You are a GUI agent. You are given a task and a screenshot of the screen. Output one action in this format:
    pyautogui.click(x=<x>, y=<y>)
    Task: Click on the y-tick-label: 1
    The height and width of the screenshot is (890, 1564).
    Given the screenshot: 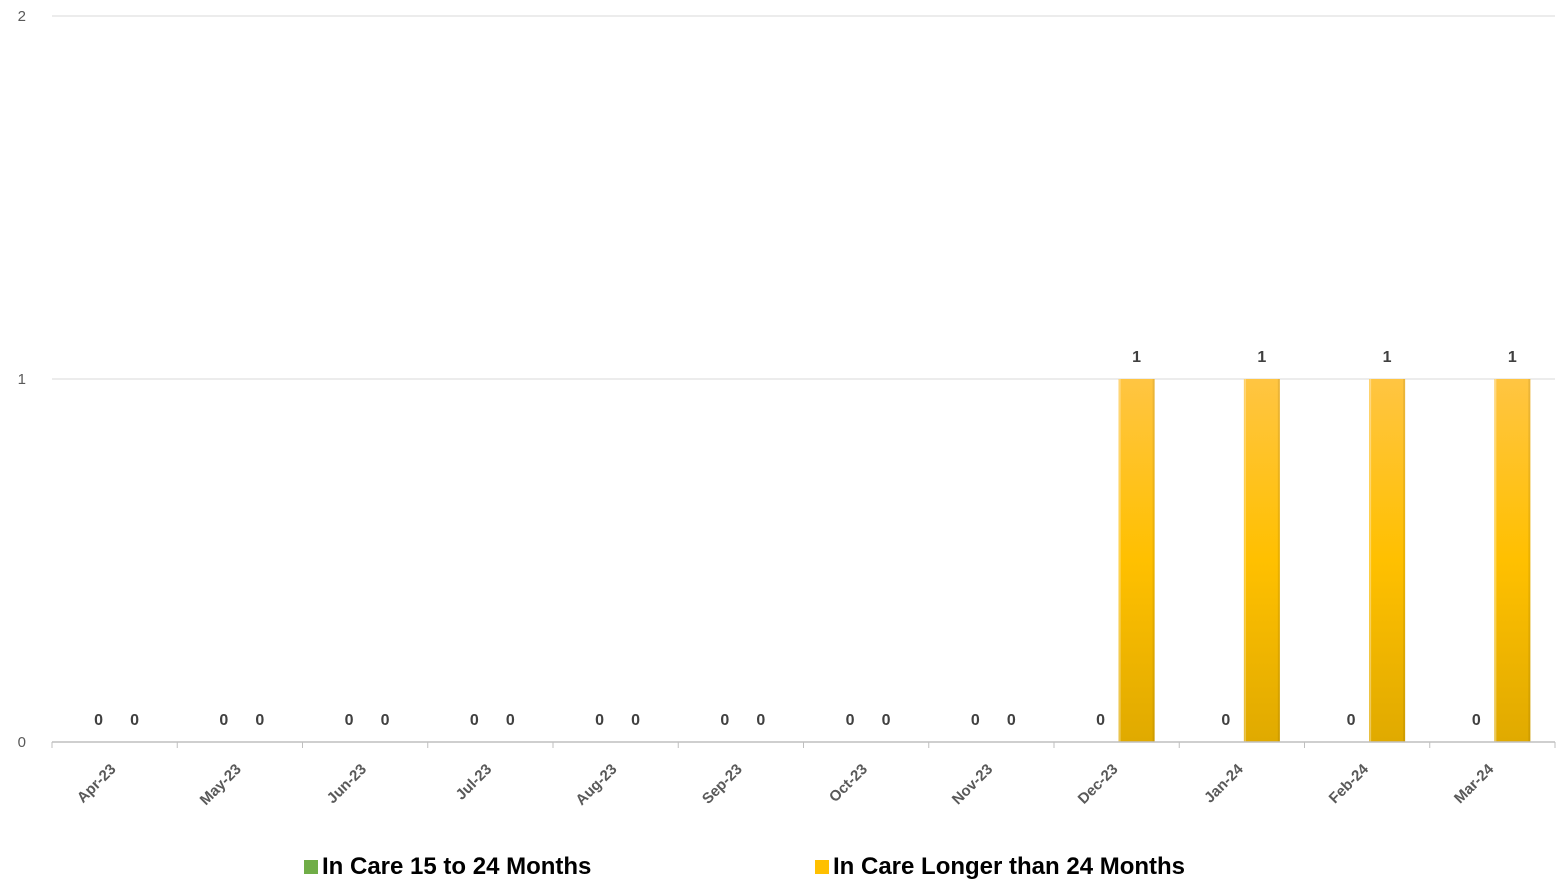 What is the action you would take?
    pyautogui.click(x=22, y=379)
    